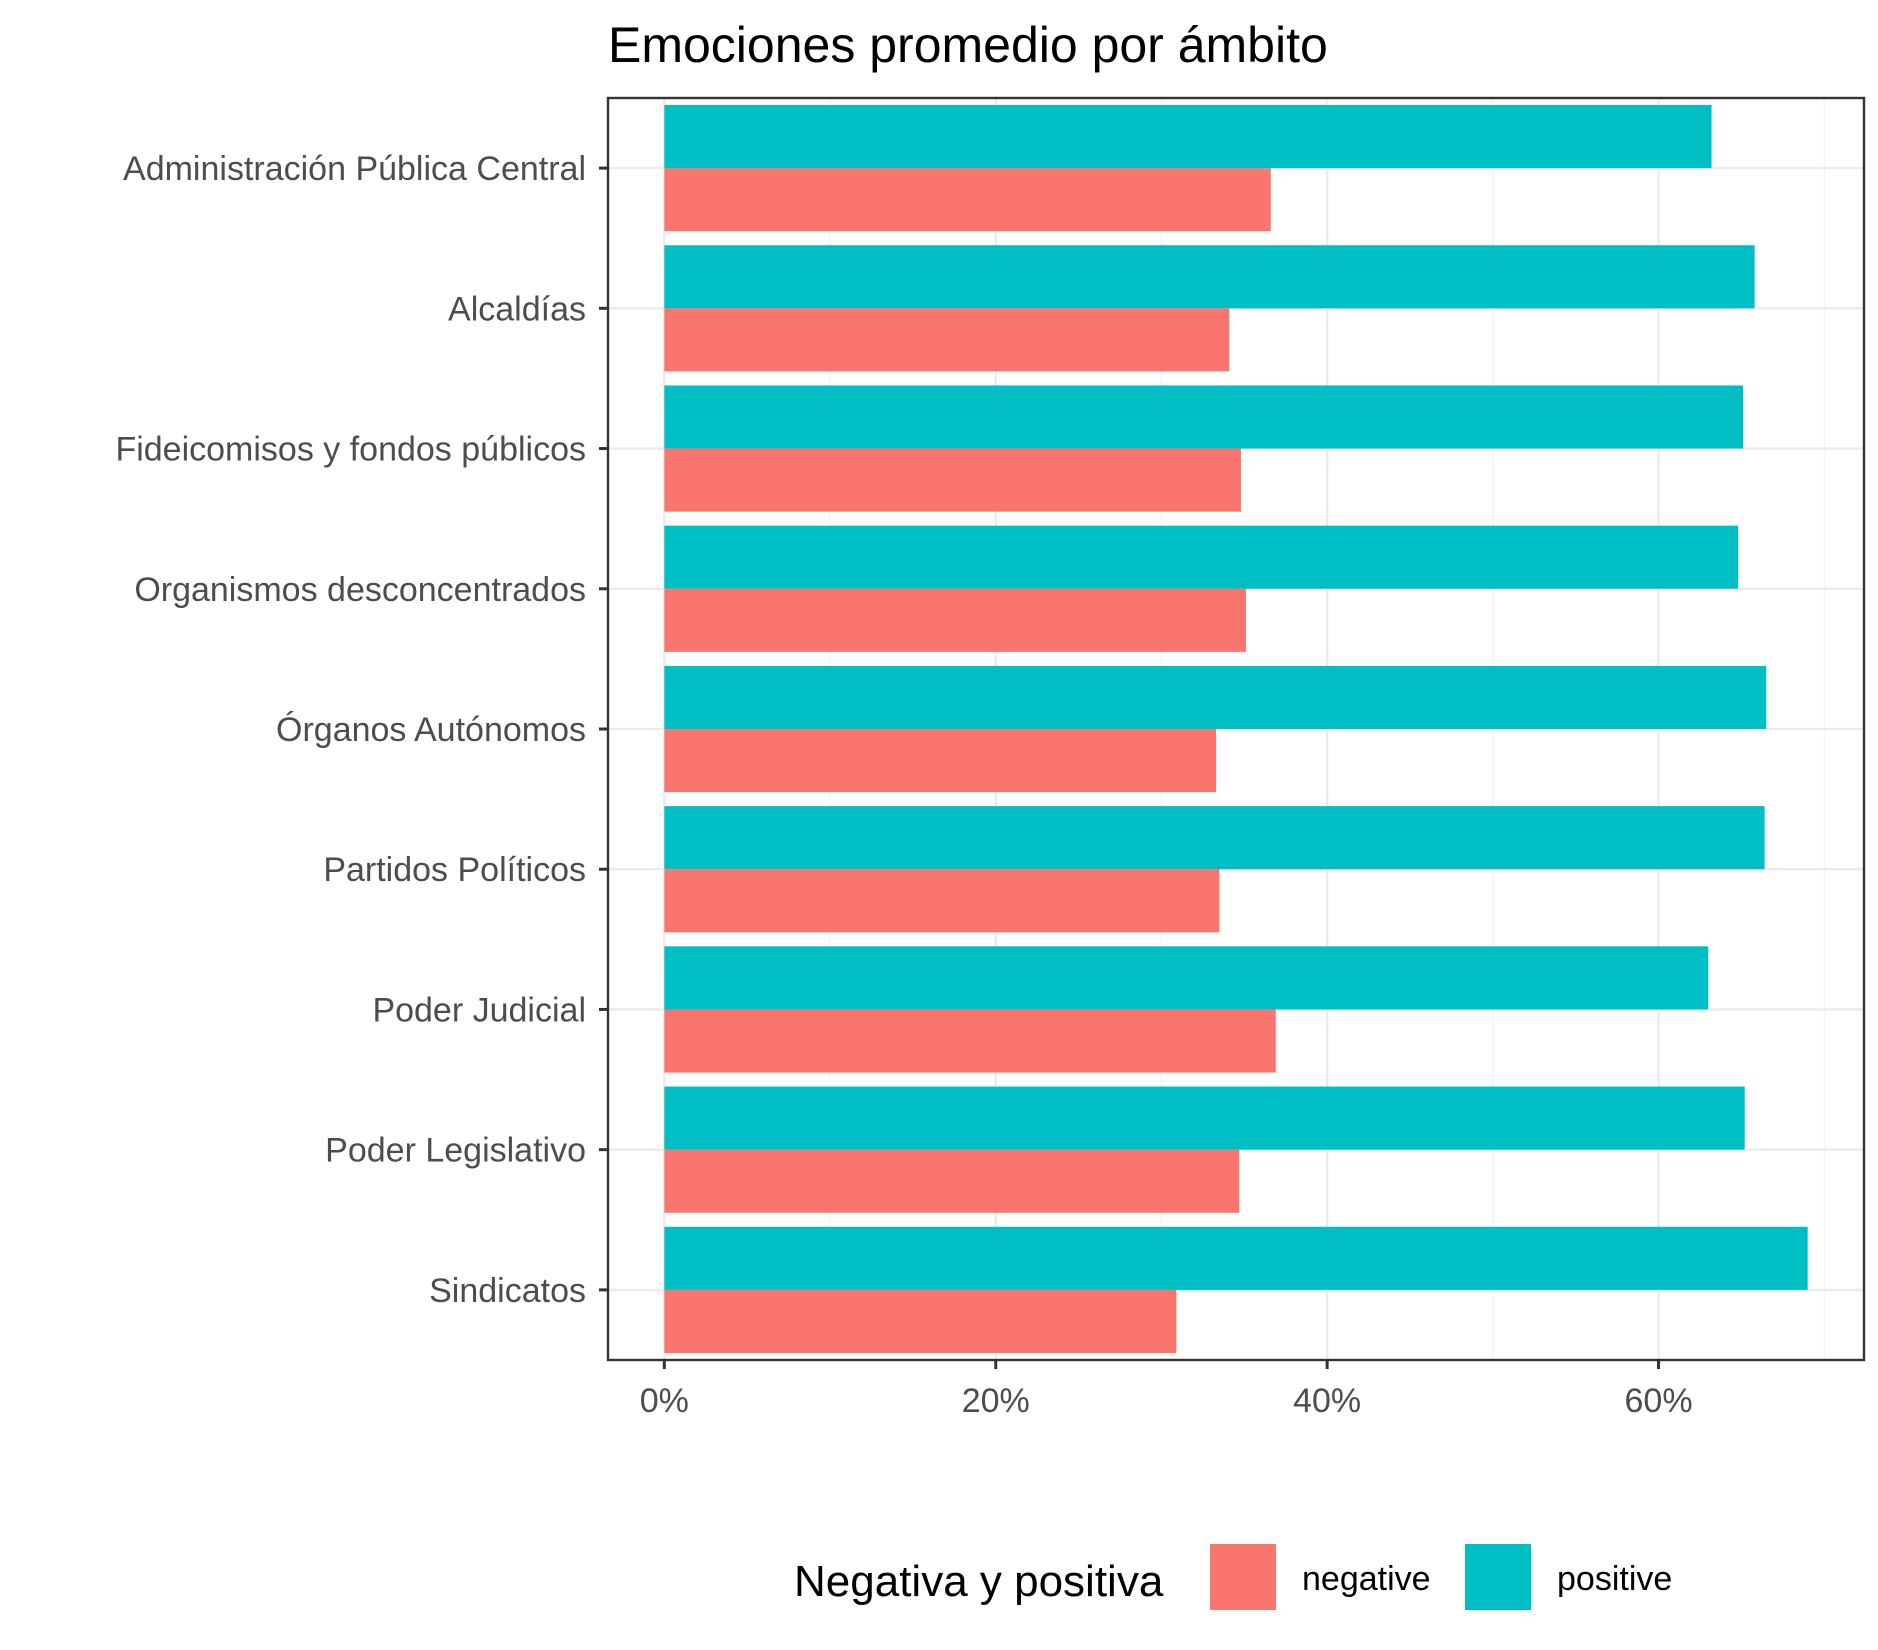 Image resolution: width=1878 pixels, height=1650 pixels. Describe the element at coordinates (996, 1401) in the screenshot. I see `x-tick-label: 20%` at that location.